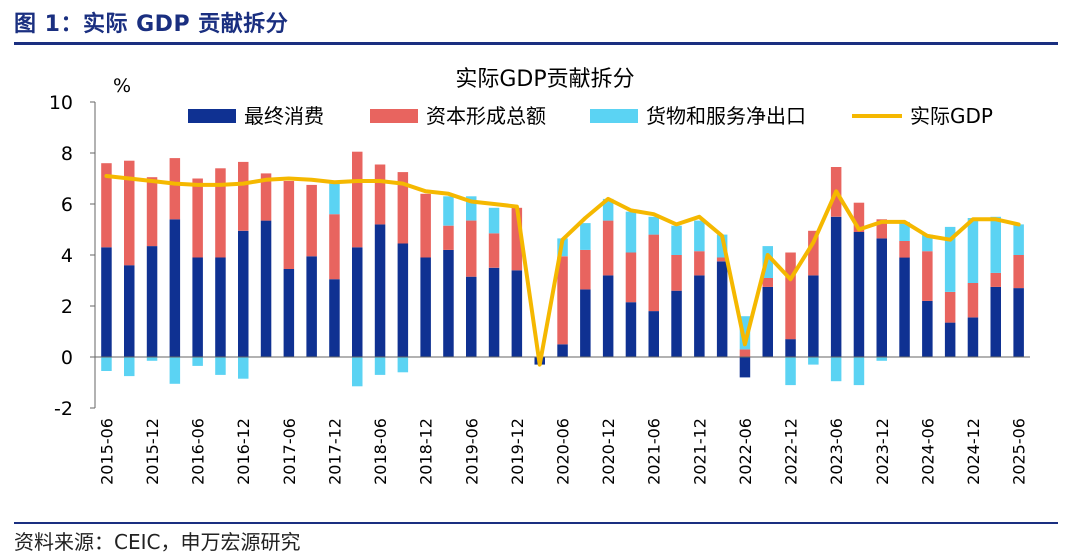 Image resolution: width=1080 pixels, height=555 pixels. Describe the element at coordinates (380, 451) in the screenshot. I see `x-tick-label: 2018-06` at that location.